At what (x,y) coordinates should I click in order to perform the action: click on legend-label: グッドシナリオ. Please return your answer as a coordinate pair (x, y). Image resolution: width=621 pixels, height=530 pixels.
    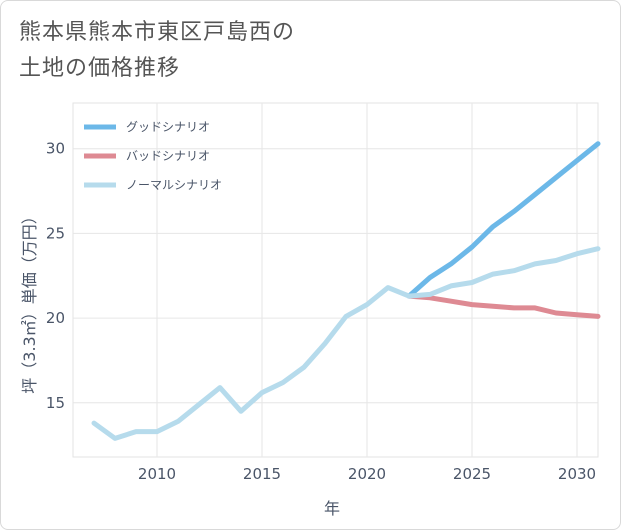
    Looking at the image, I should click on (168, 127).